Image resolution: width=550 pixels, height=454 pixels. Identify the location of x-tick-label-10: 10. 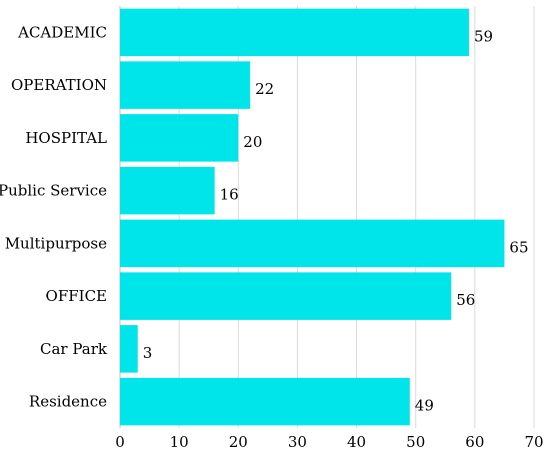
(179, 442).